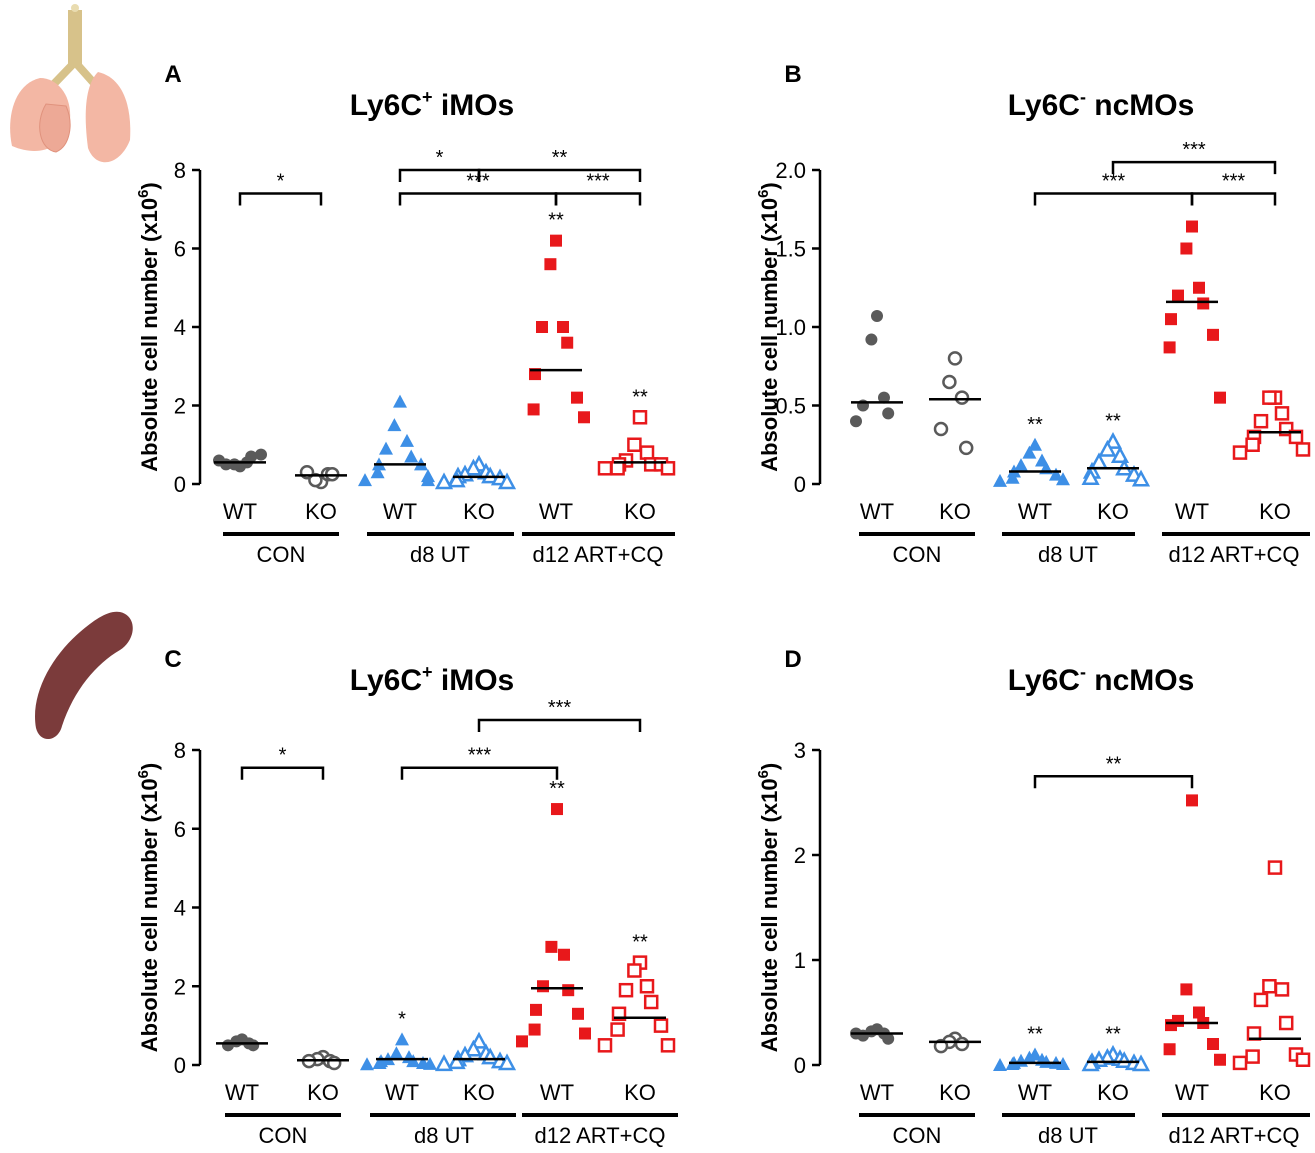  Describe the element at coordinates (70, 83) in the screenshot. I see `lung-icon` at that location.